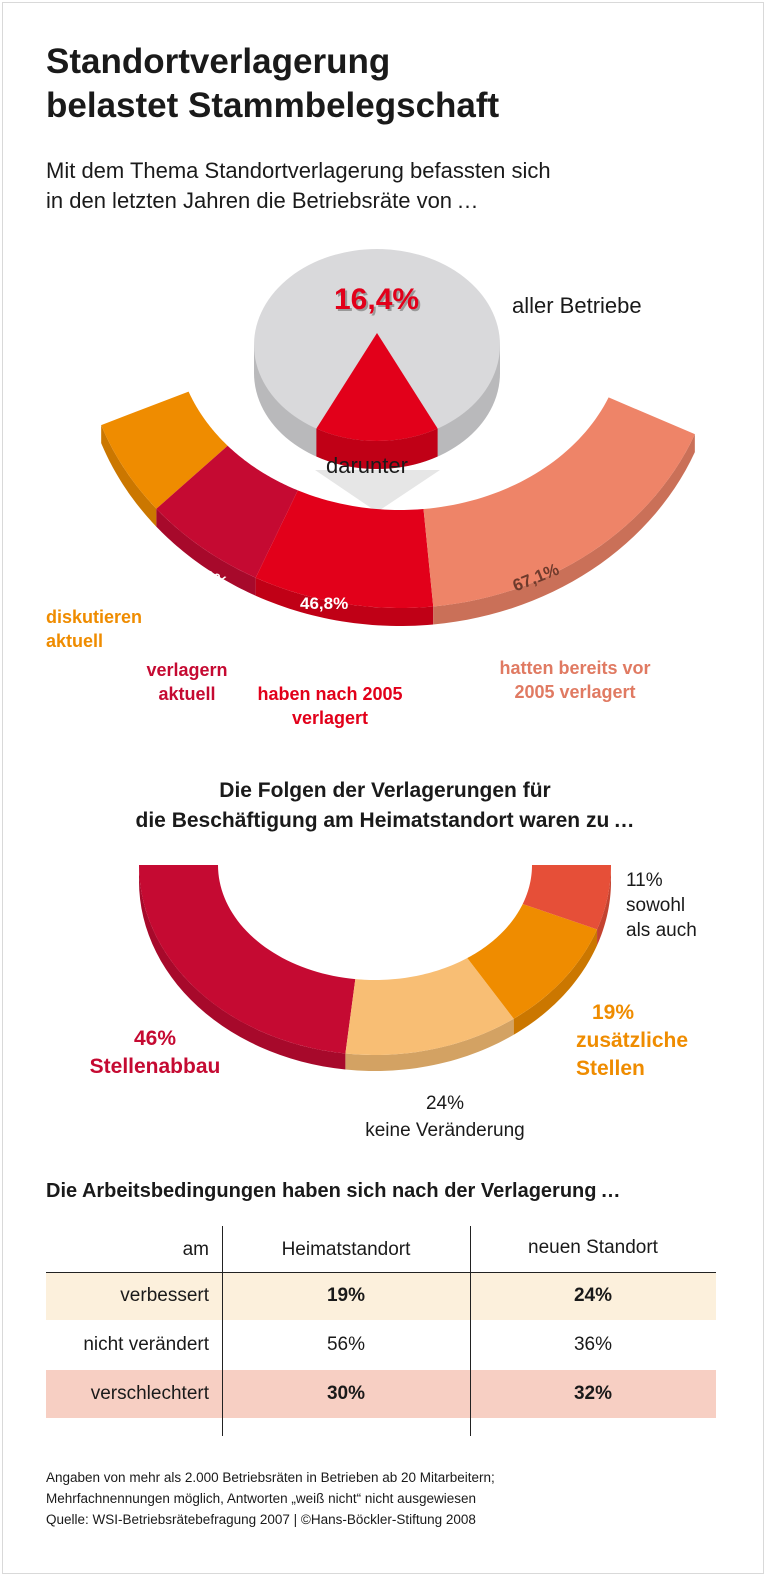 The height and width of the screenshot is (1577, 768). I want to click on donut-label: 19% zusätzliche Stellen, so click(632, 1041).